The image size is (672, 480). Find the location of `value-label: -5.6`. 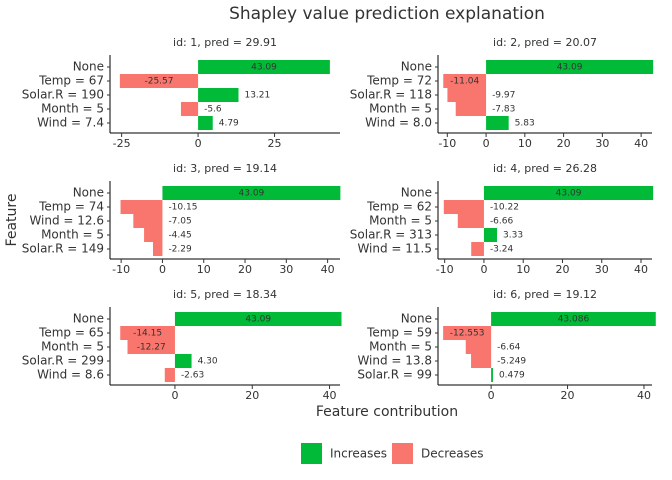

value-label: -5.6 is located at coordinates (213, 110).